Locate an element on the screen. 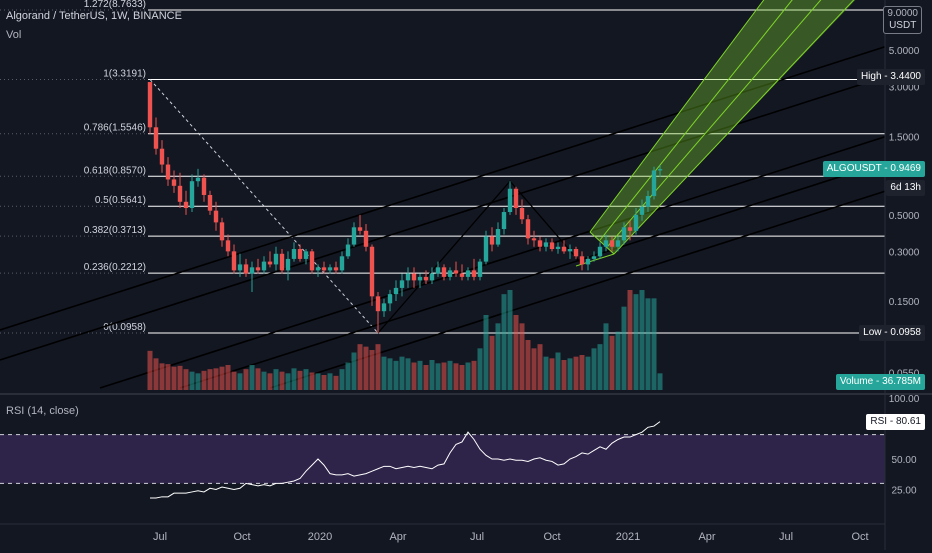  fib-trend-line is located at coordinates (264, 206).